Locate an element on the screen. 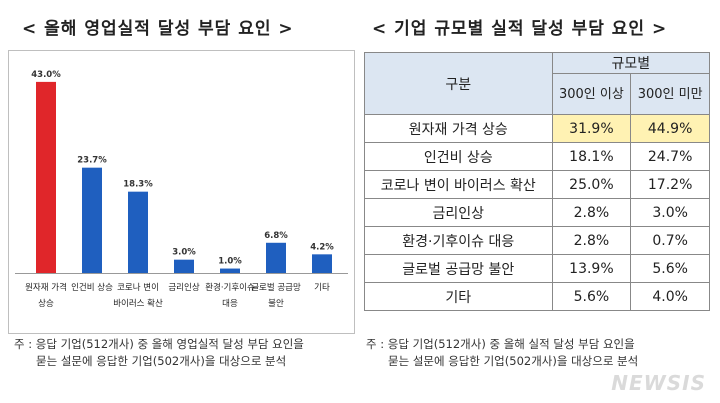 This screenshot has height=403, width=720. category-label: 코로나 변이 is located at coordinates (138, 287).